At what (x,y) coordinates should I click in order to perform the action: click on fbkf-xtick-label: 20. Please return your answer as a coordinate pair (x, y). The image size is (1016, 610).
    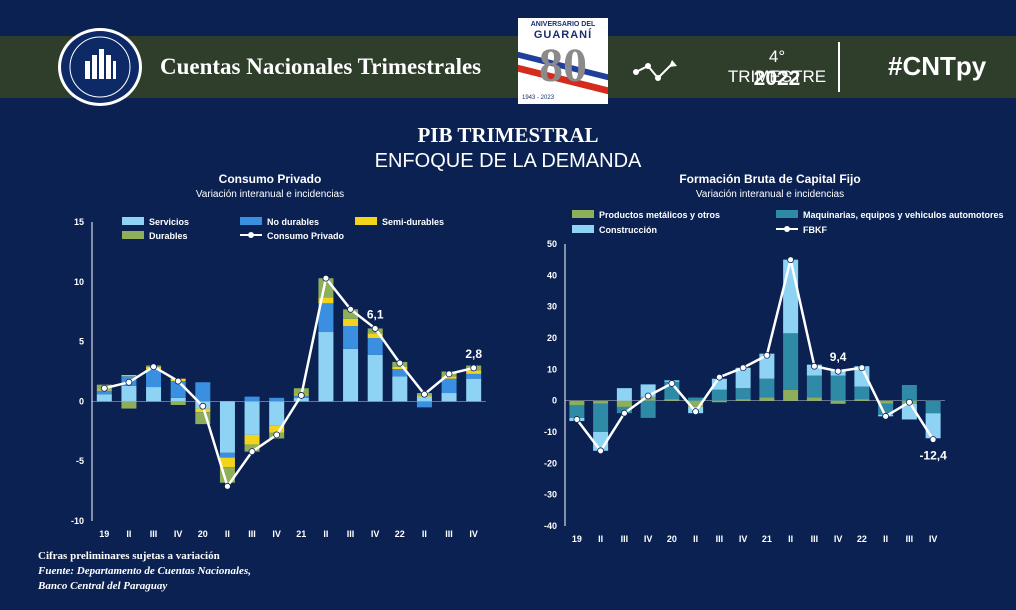
    Looking at the image, I should click on (672, 539).